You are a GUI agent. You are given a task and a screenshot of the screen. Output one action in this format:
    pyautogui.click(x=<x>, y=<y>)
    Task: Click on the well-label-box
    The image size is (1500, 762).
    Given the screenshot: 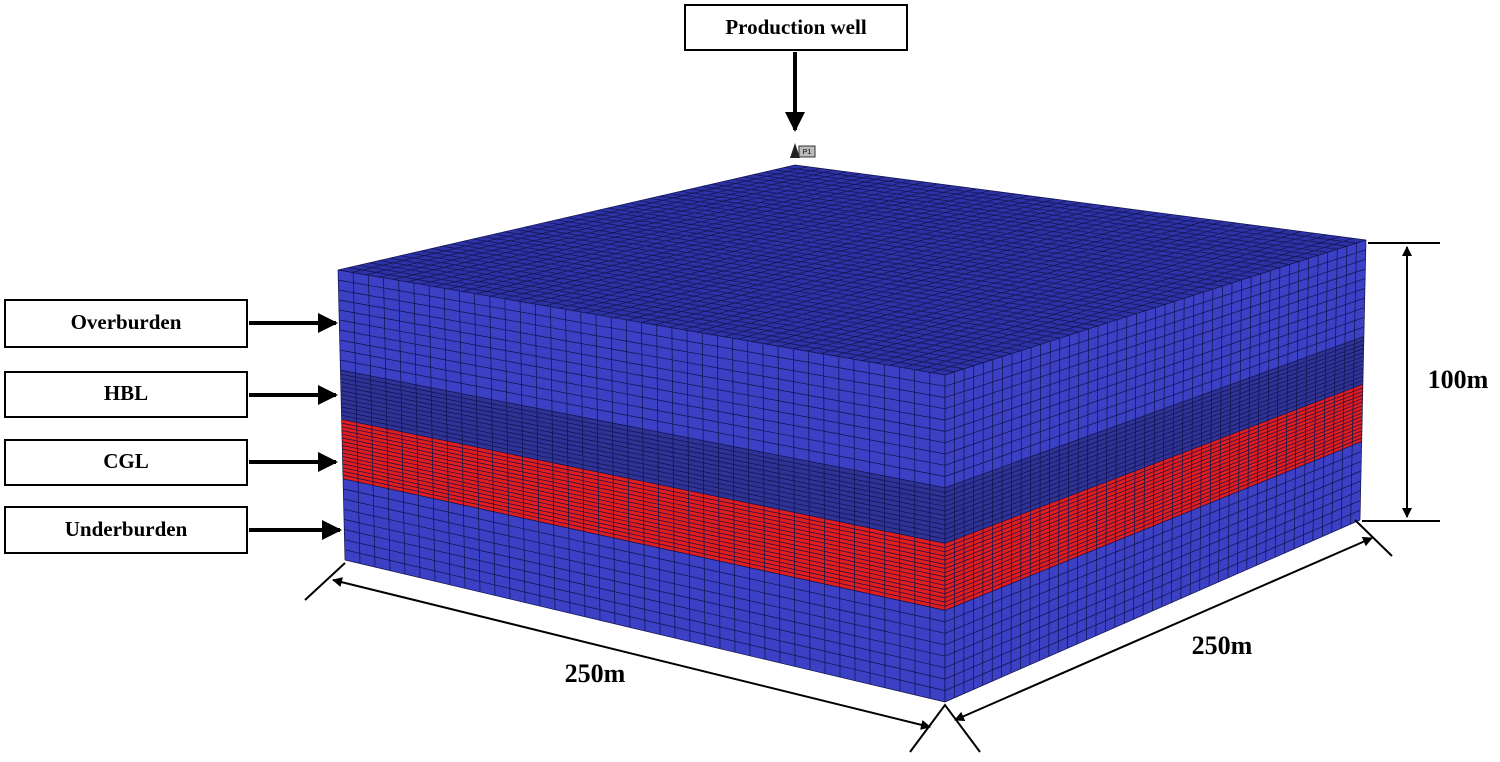 What is the action you would take?
    pyautogui.click(x=796, y=27)
    